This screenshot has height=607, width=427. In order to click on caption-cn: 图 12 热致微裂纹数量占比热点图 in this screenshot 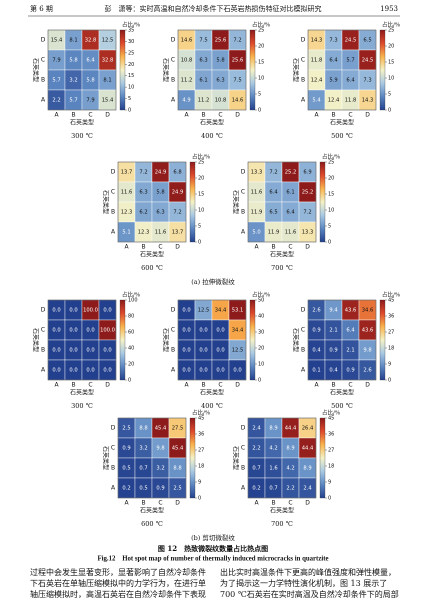, I will do `click(213, 548)`.